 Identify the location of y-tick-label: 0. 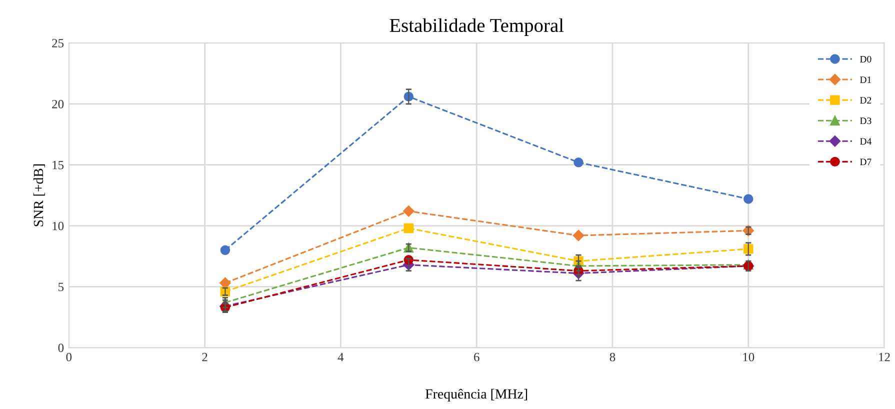
(61, 348).